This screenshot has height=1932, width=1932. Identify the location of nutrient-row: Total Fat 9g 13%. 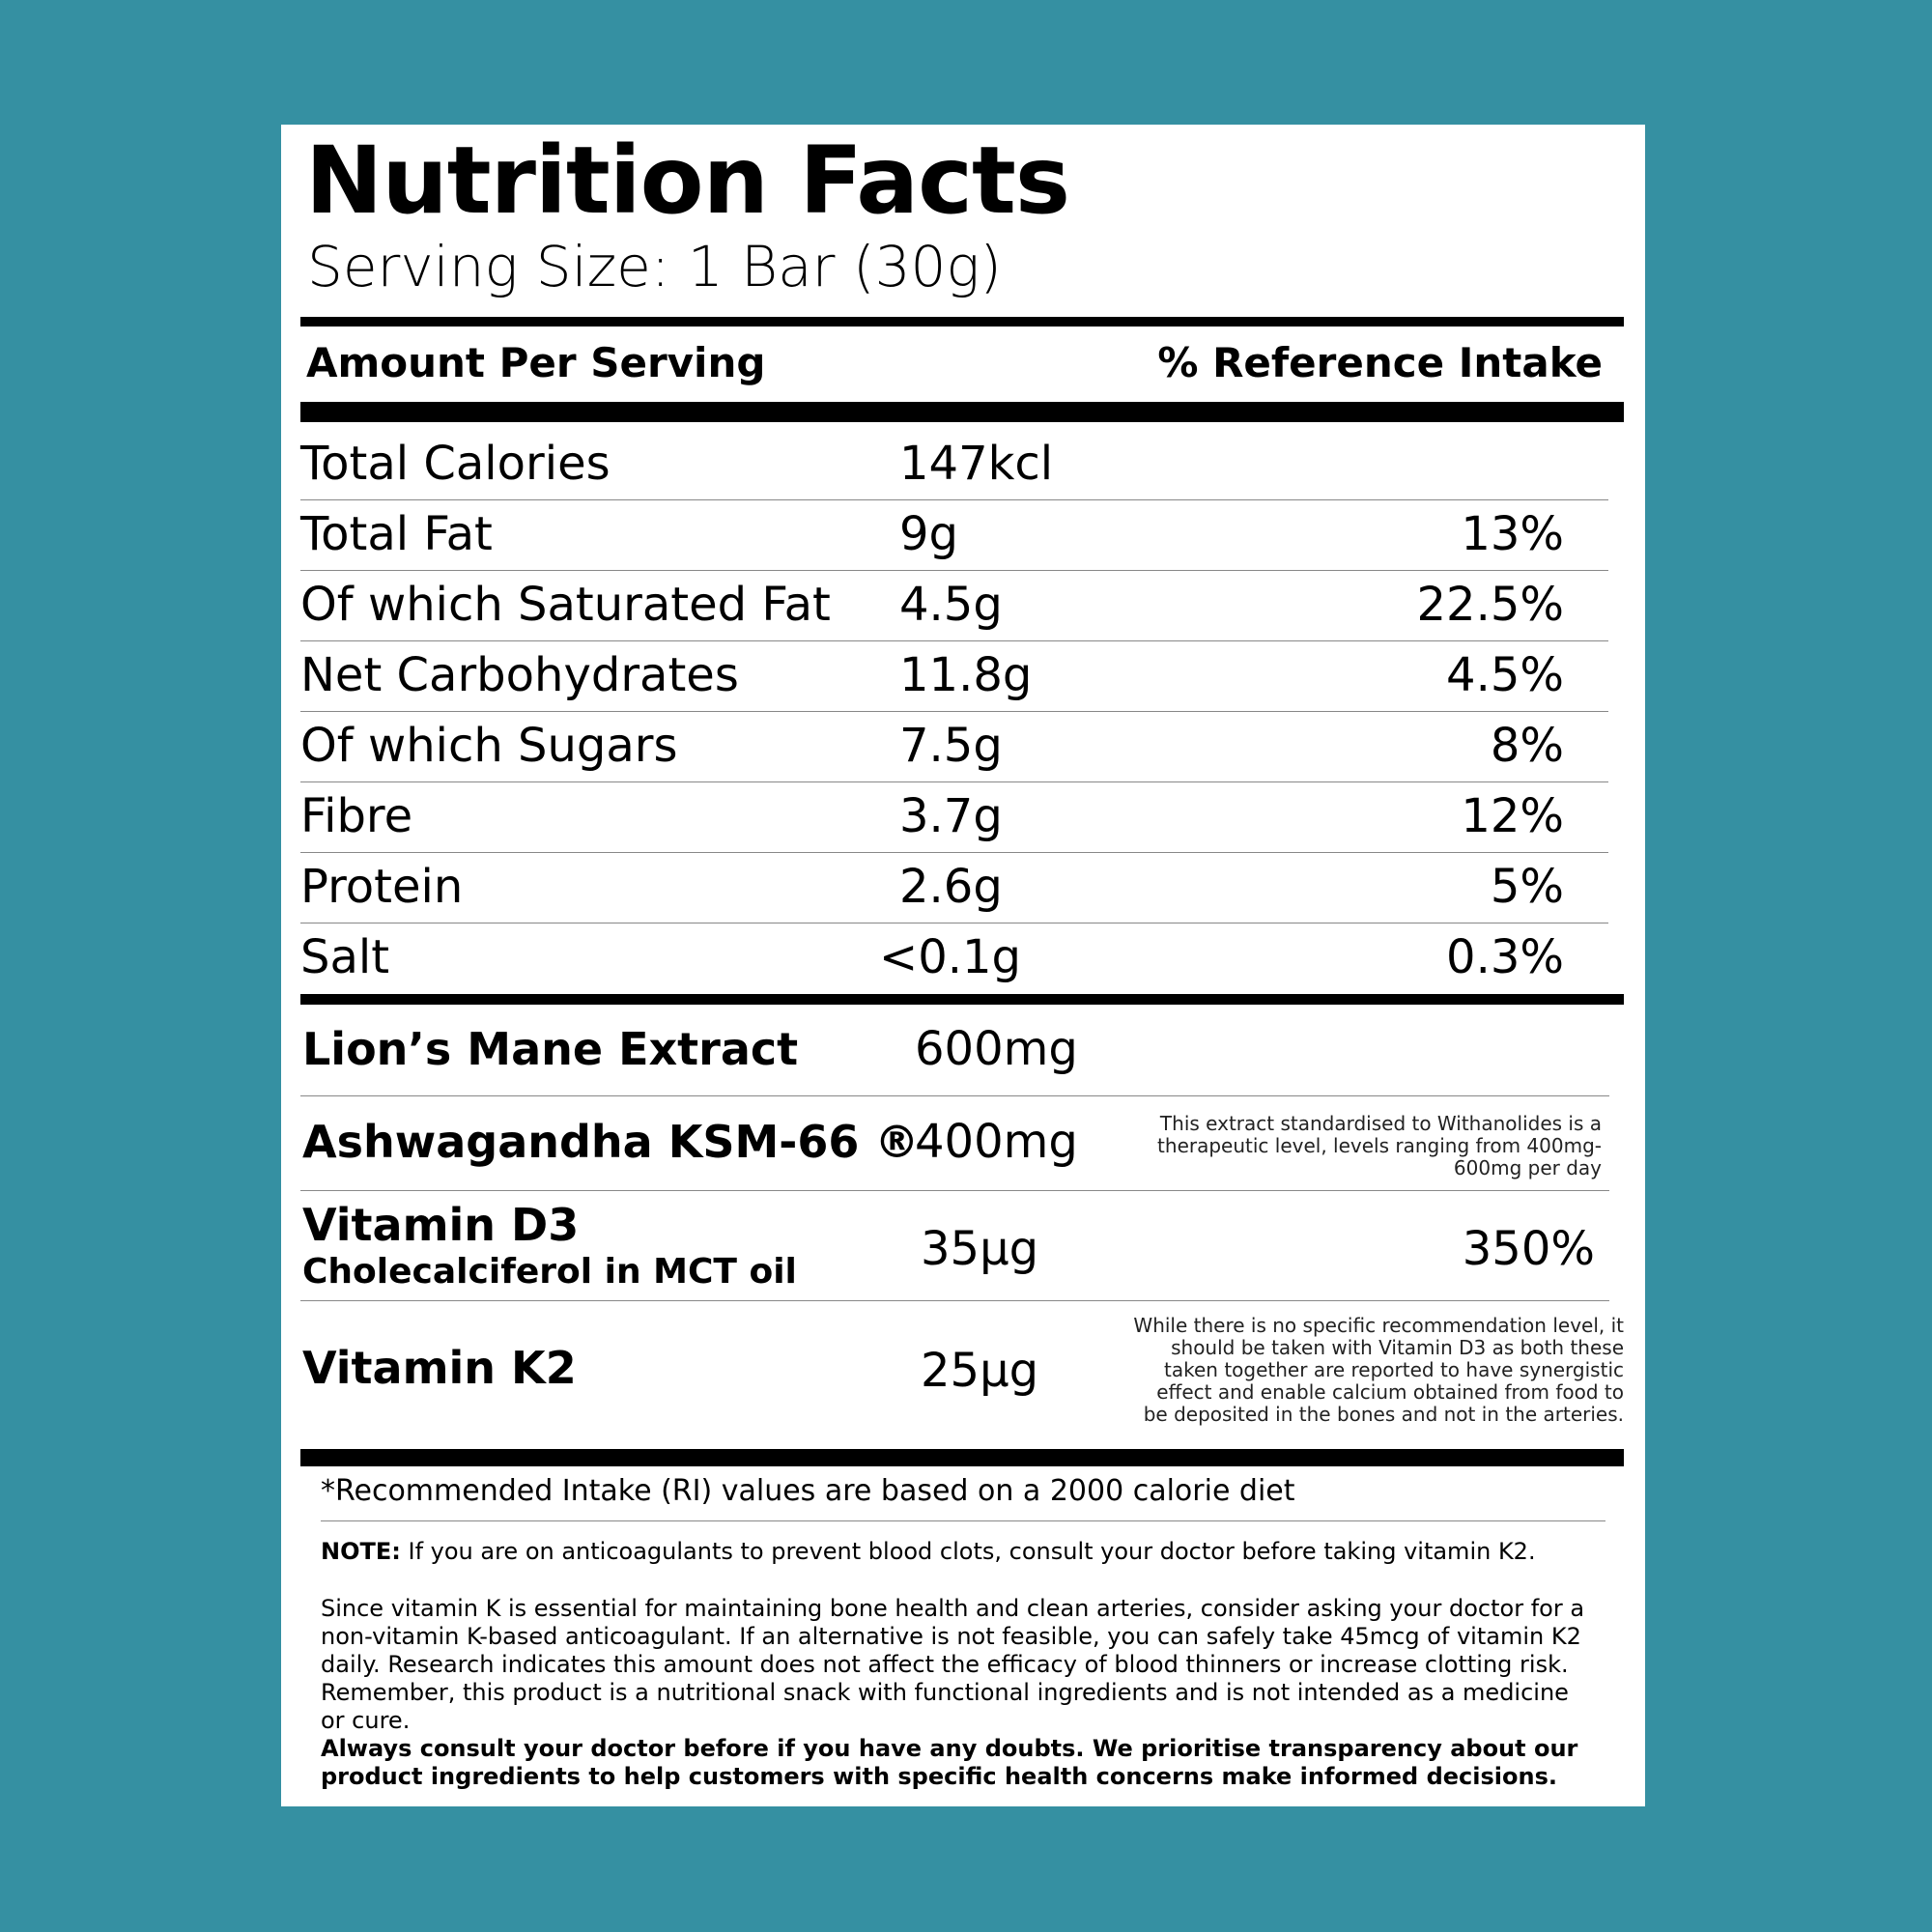
(947, 534).